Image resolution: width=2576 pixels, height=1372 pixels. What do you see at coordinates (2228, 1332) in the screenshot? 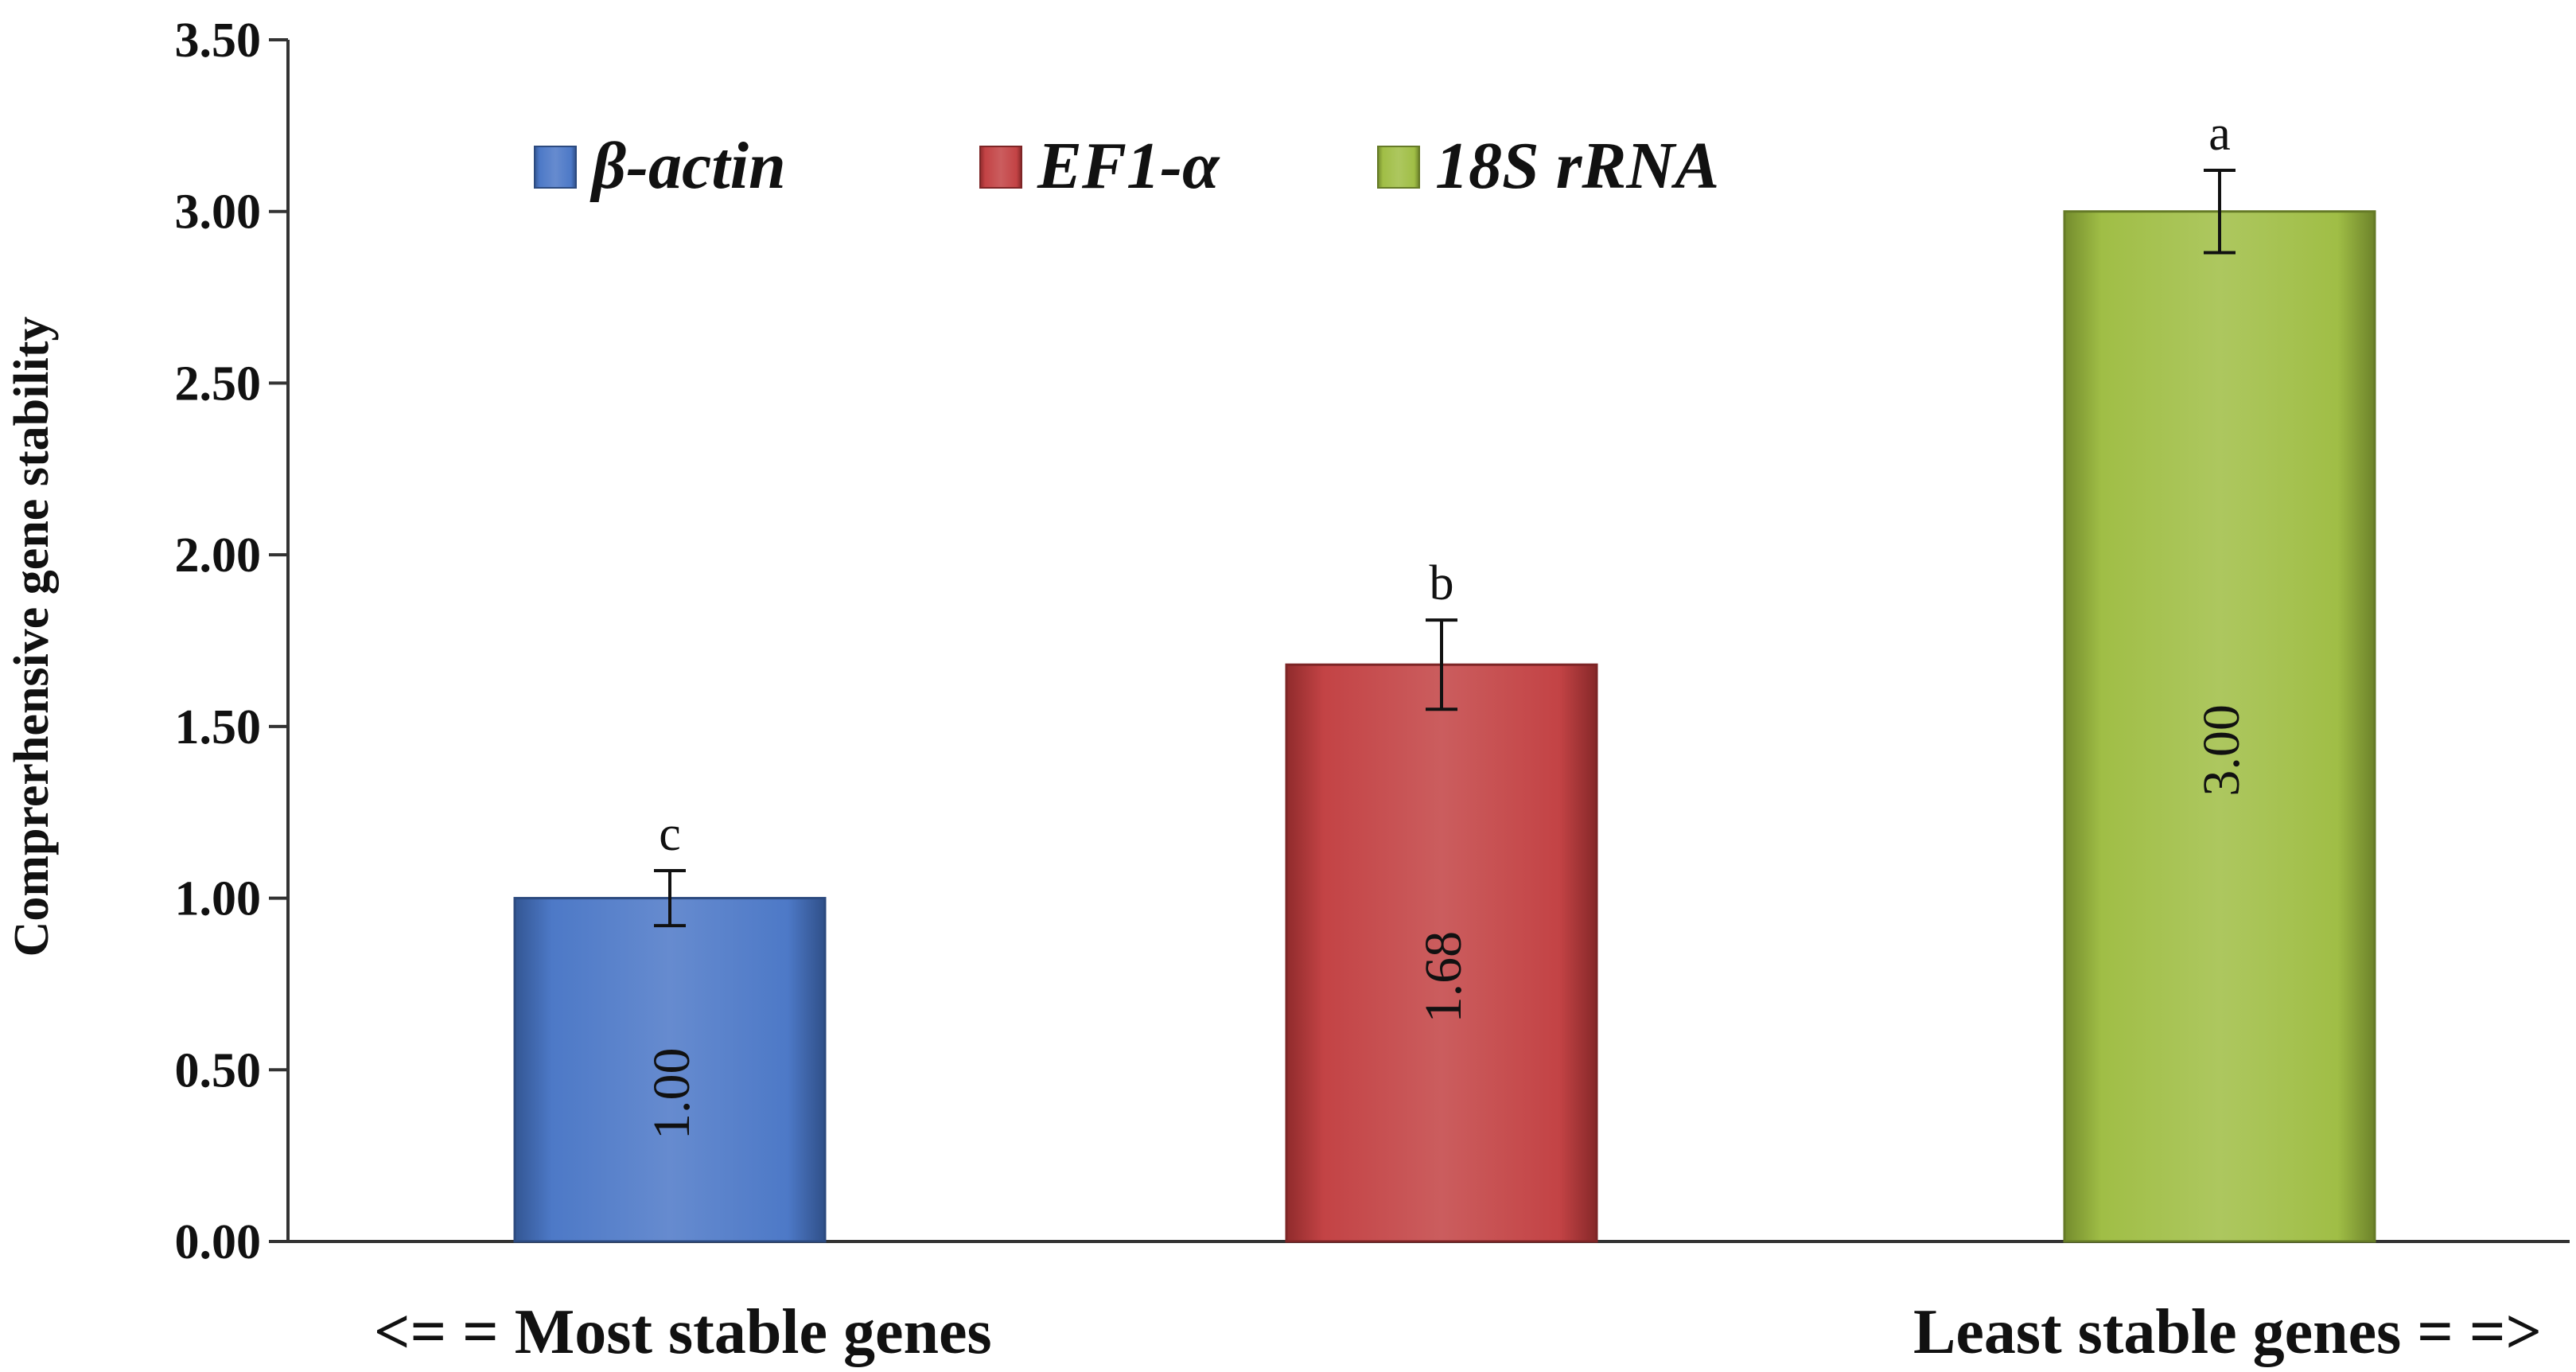
I see `least-stable-annotation: Least stable genes = =>` at bounding box center [2228, 1332].